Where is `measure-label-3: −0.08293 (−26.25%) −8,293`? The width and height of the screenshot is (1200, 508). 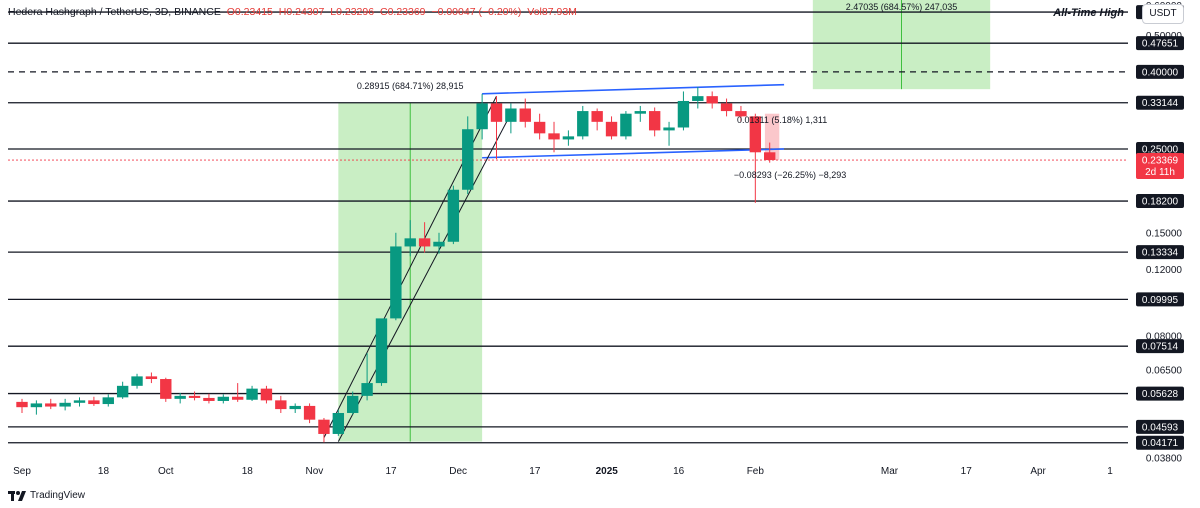 measure-label-3: −0.08293 (−26.25%) −8,293 is located at coordinates (790, 175).